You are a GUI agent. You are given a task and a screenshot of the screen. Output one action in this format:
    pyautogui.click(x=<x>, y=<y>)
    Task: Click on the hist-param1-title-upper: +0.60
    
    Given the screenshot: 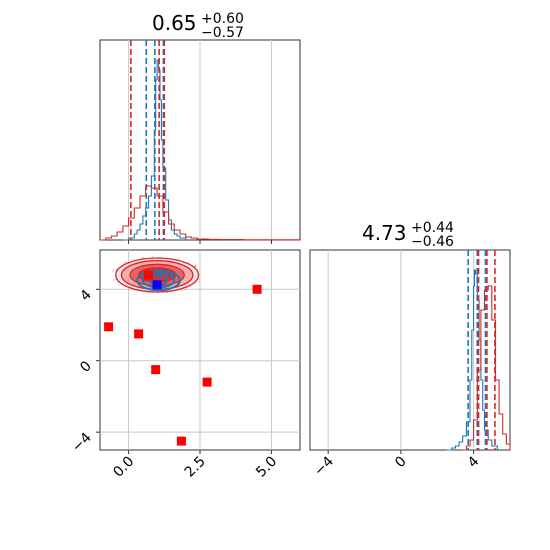 What is the action you would take?
    pyautogui.click(x=222, y=19)
    